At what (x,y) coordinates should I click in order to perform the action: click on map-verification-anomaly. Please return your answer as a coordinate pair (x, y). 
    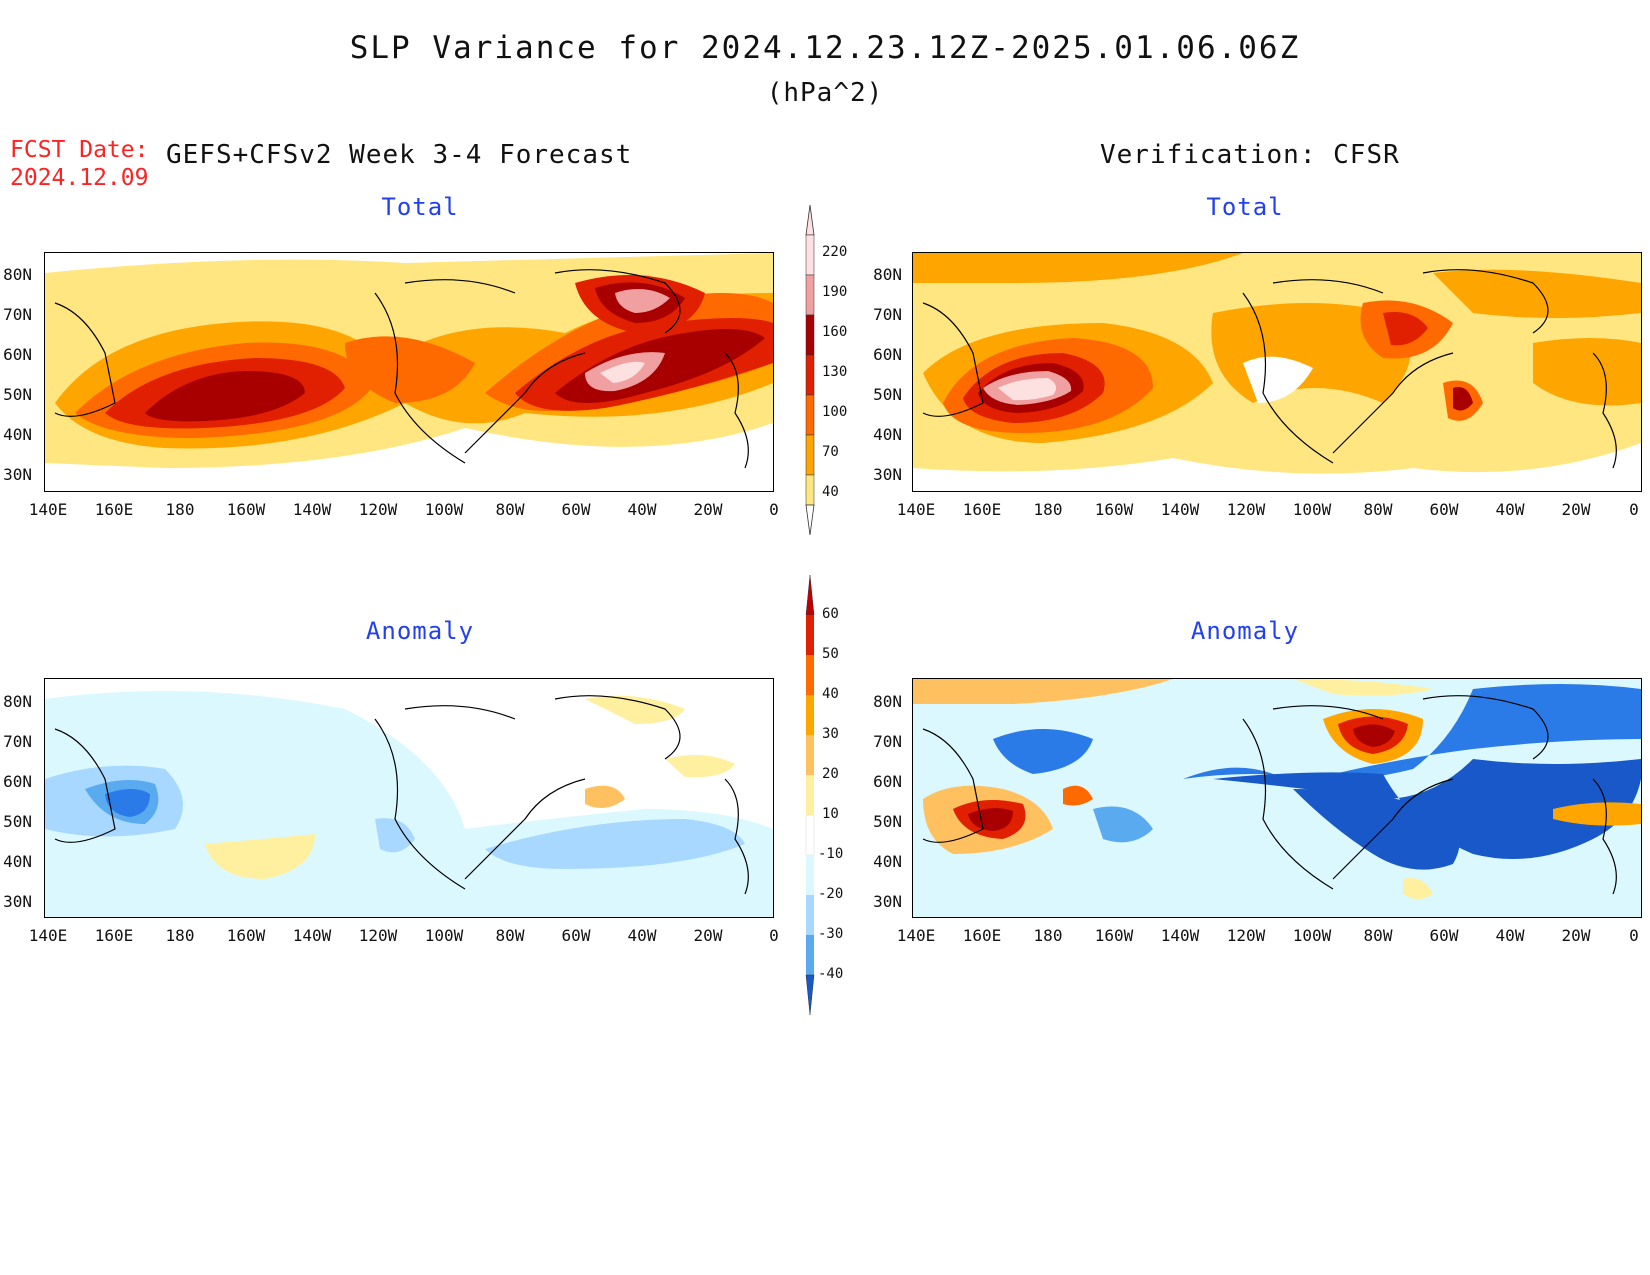
    Looking at the image, I should click on (1277, 798).